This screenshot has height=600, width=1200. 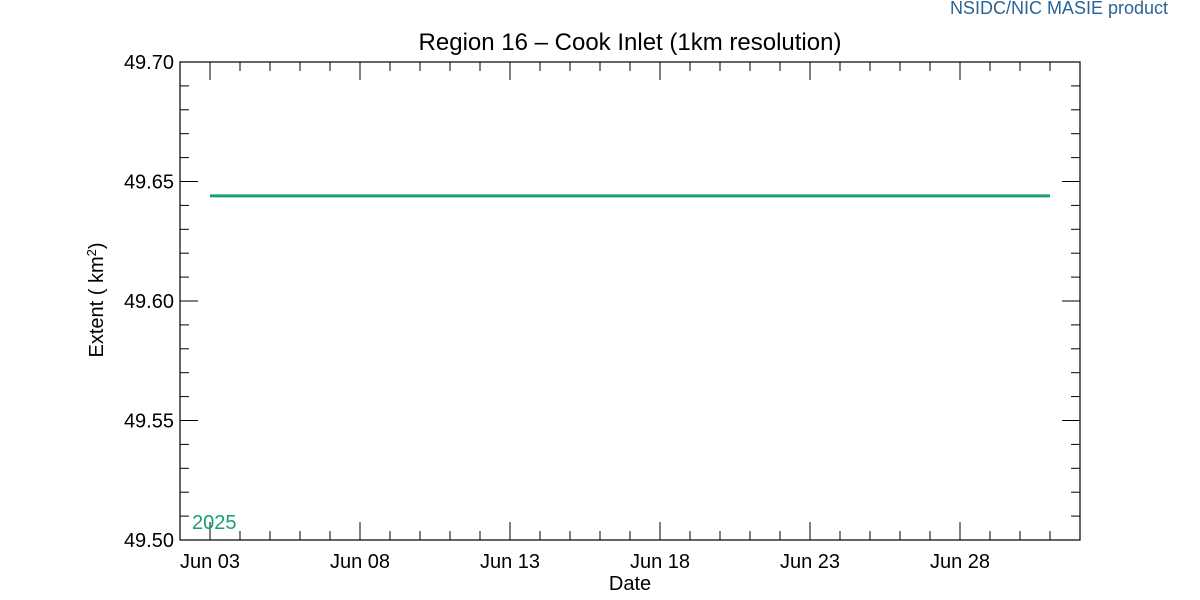 What do you see at coordinates (360, 562) in the screenshot?
I see `x-tick-label: Jun 08` at bounding box center [360, 562].